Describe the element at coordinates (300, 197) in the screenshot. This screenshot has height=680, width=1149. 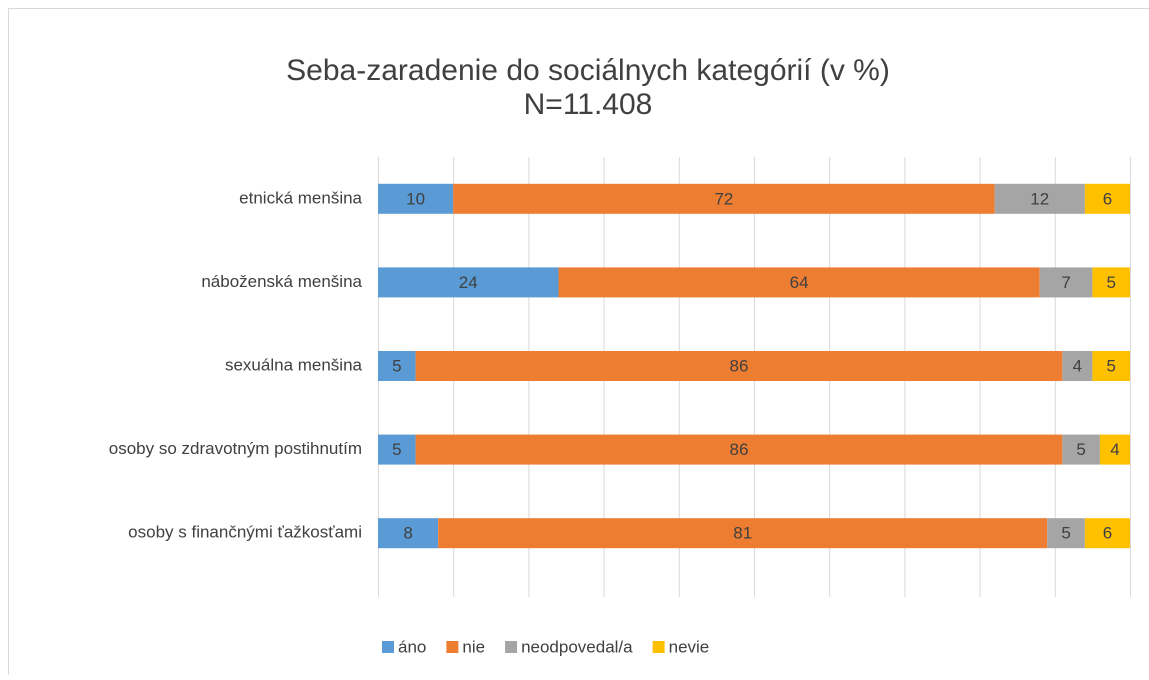
I see `y-tick-label: etnická menšina` at that location.